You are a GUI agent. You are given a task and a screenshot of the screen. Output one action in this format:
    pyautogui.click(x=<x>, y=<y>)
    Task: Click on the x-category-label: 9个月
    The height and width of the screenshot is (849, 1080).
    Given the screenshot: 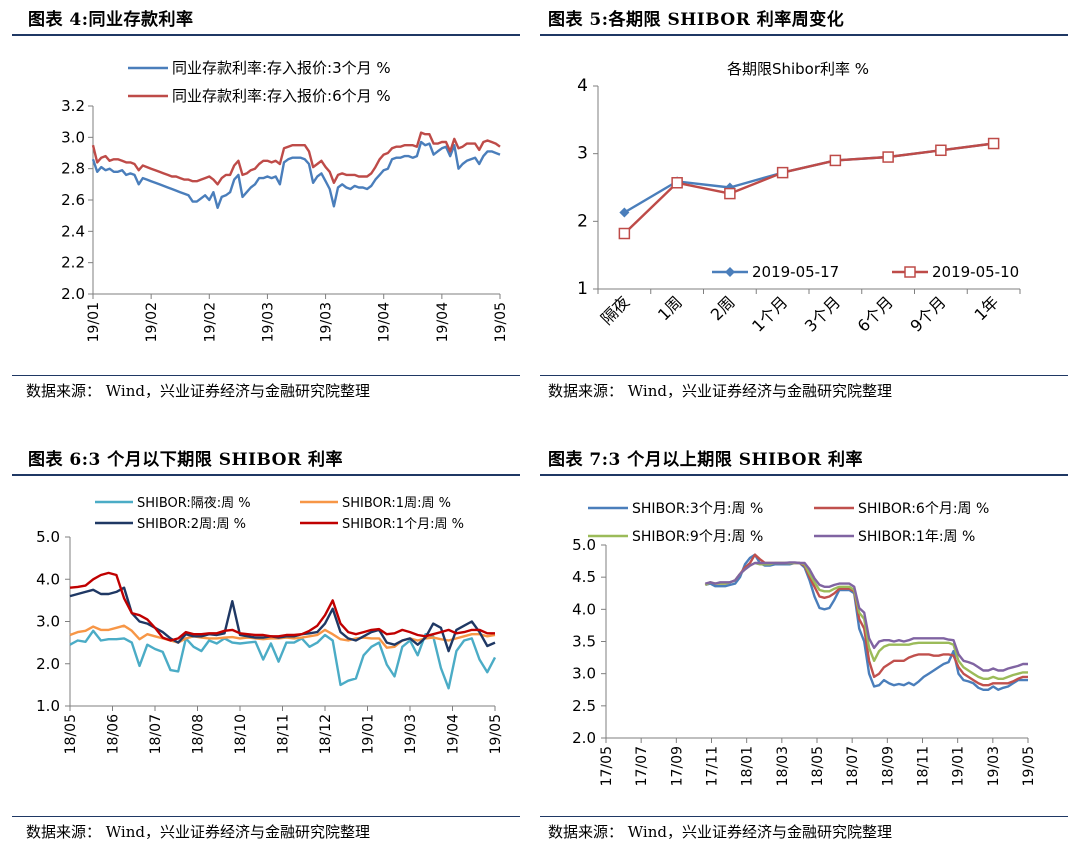 What is the action you would take?
    pyautogui.click(x=927, y=313)
    